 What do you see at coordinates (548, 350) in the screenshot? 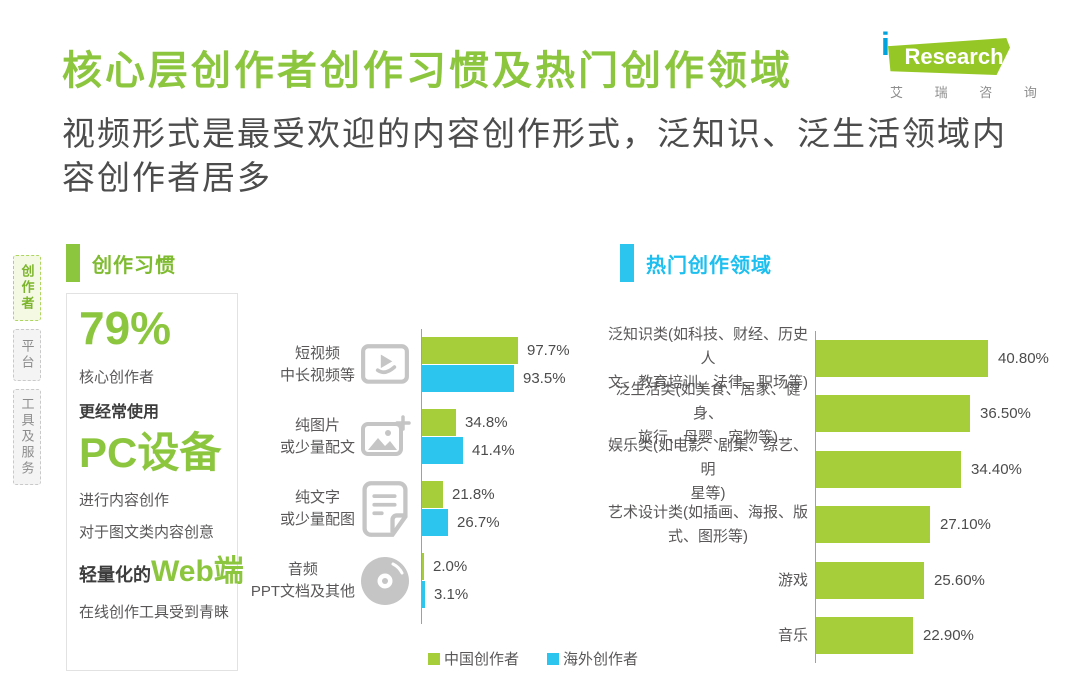
I see `habit-bar-value: 97.7%` at bounding box center [548, 350].